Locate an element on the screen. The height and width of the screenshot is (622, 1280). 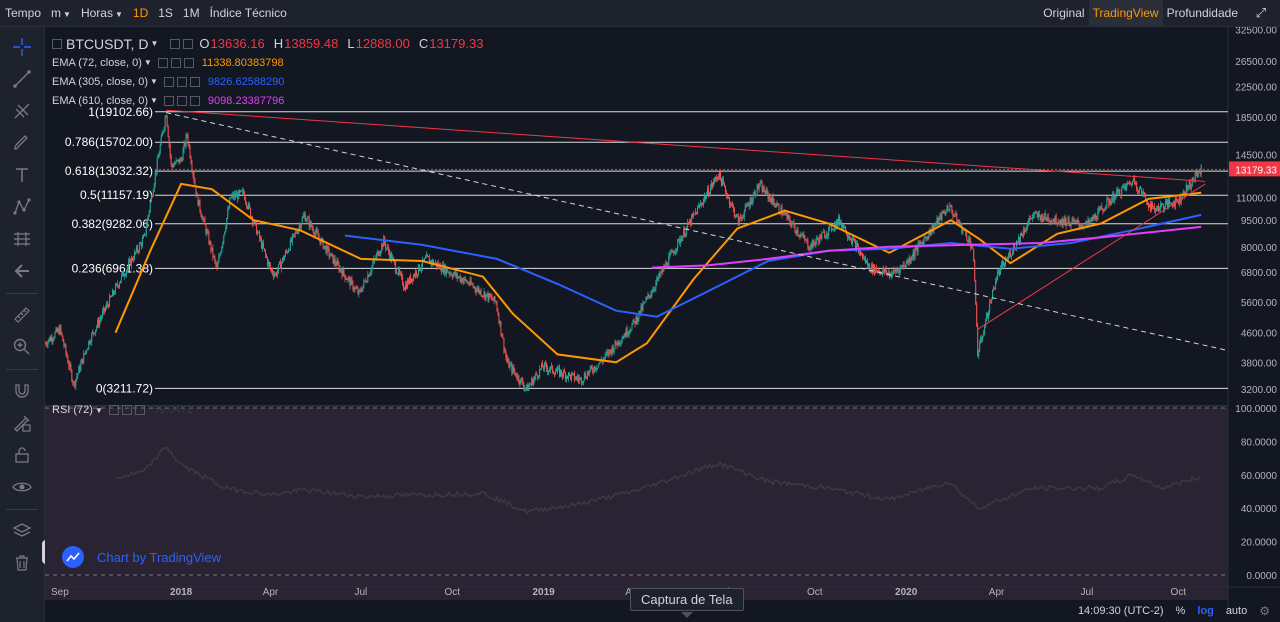
brush-icon is located at coordinates (22, 143).